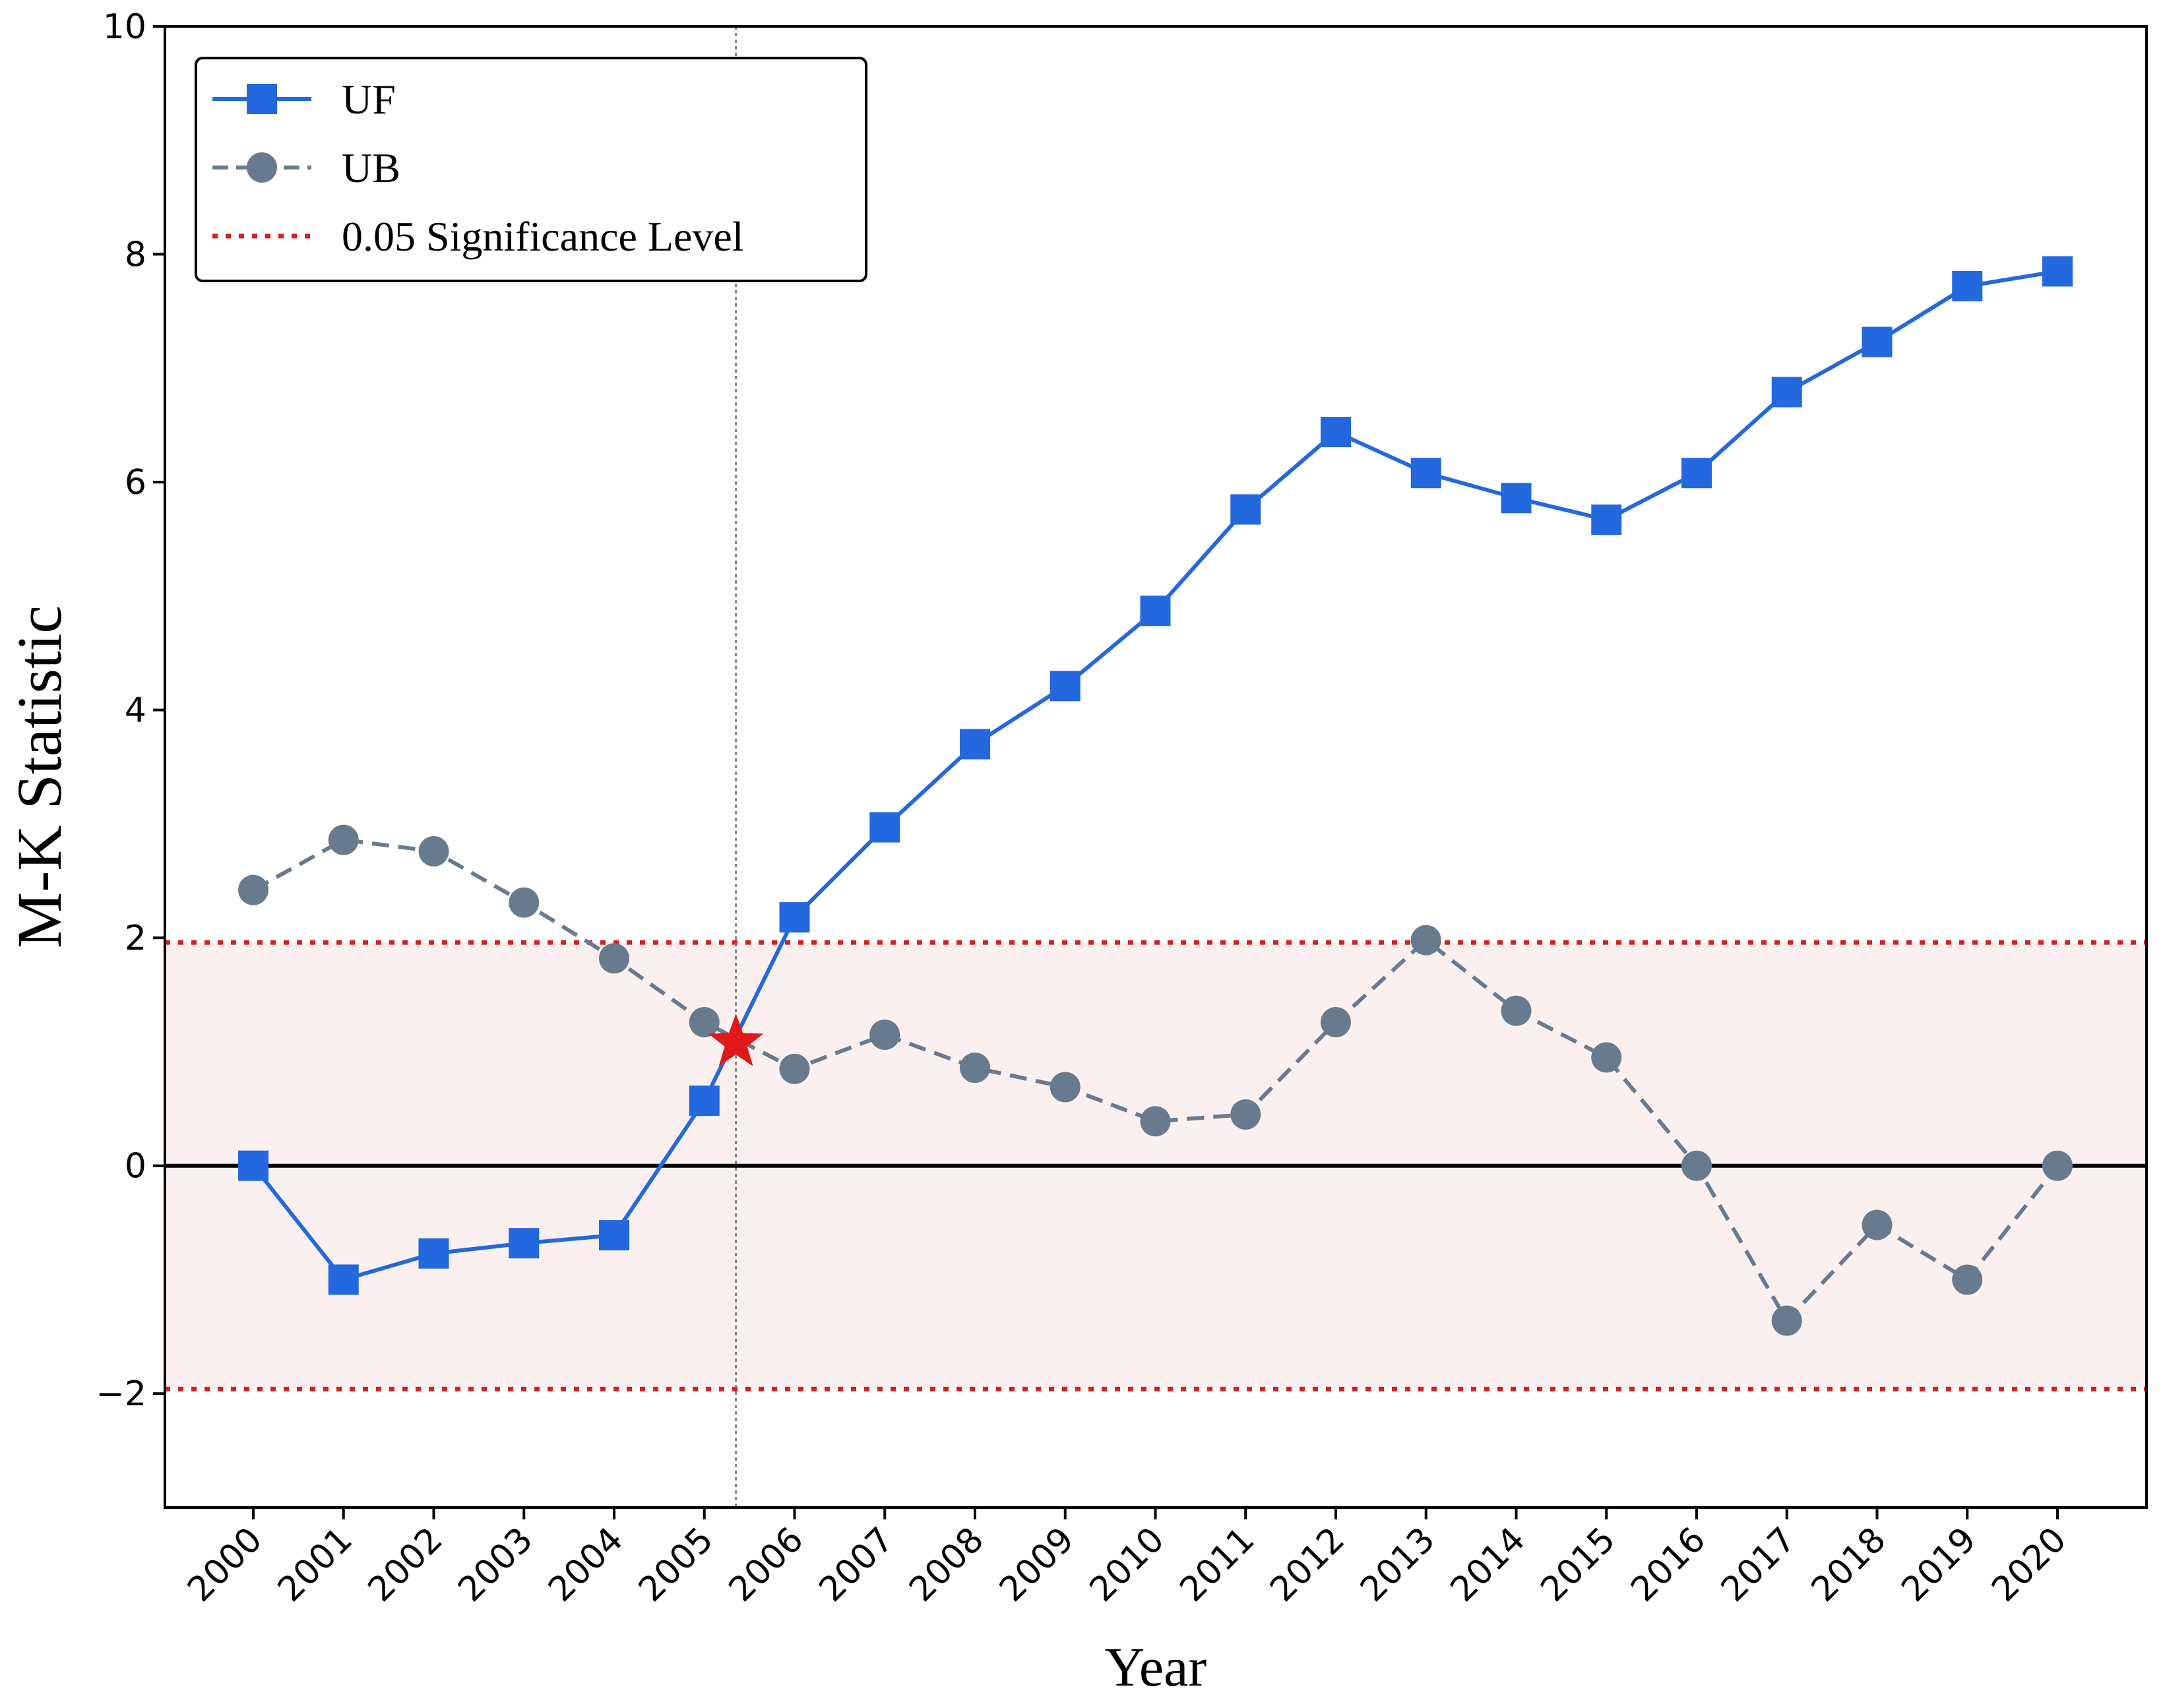 Image resolution: width=2163 pixels, height=1708 pixels. Describe the element at coordinates (1156, 610) in the screenshot. I see `uf-point-2010` at that location.